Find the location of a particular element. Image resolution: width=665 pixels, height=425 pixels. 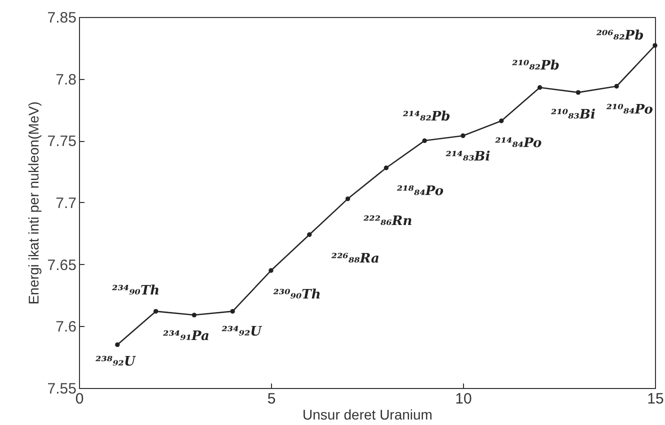

y-tick-label: 7.8 is located at coordinates (66, 79).